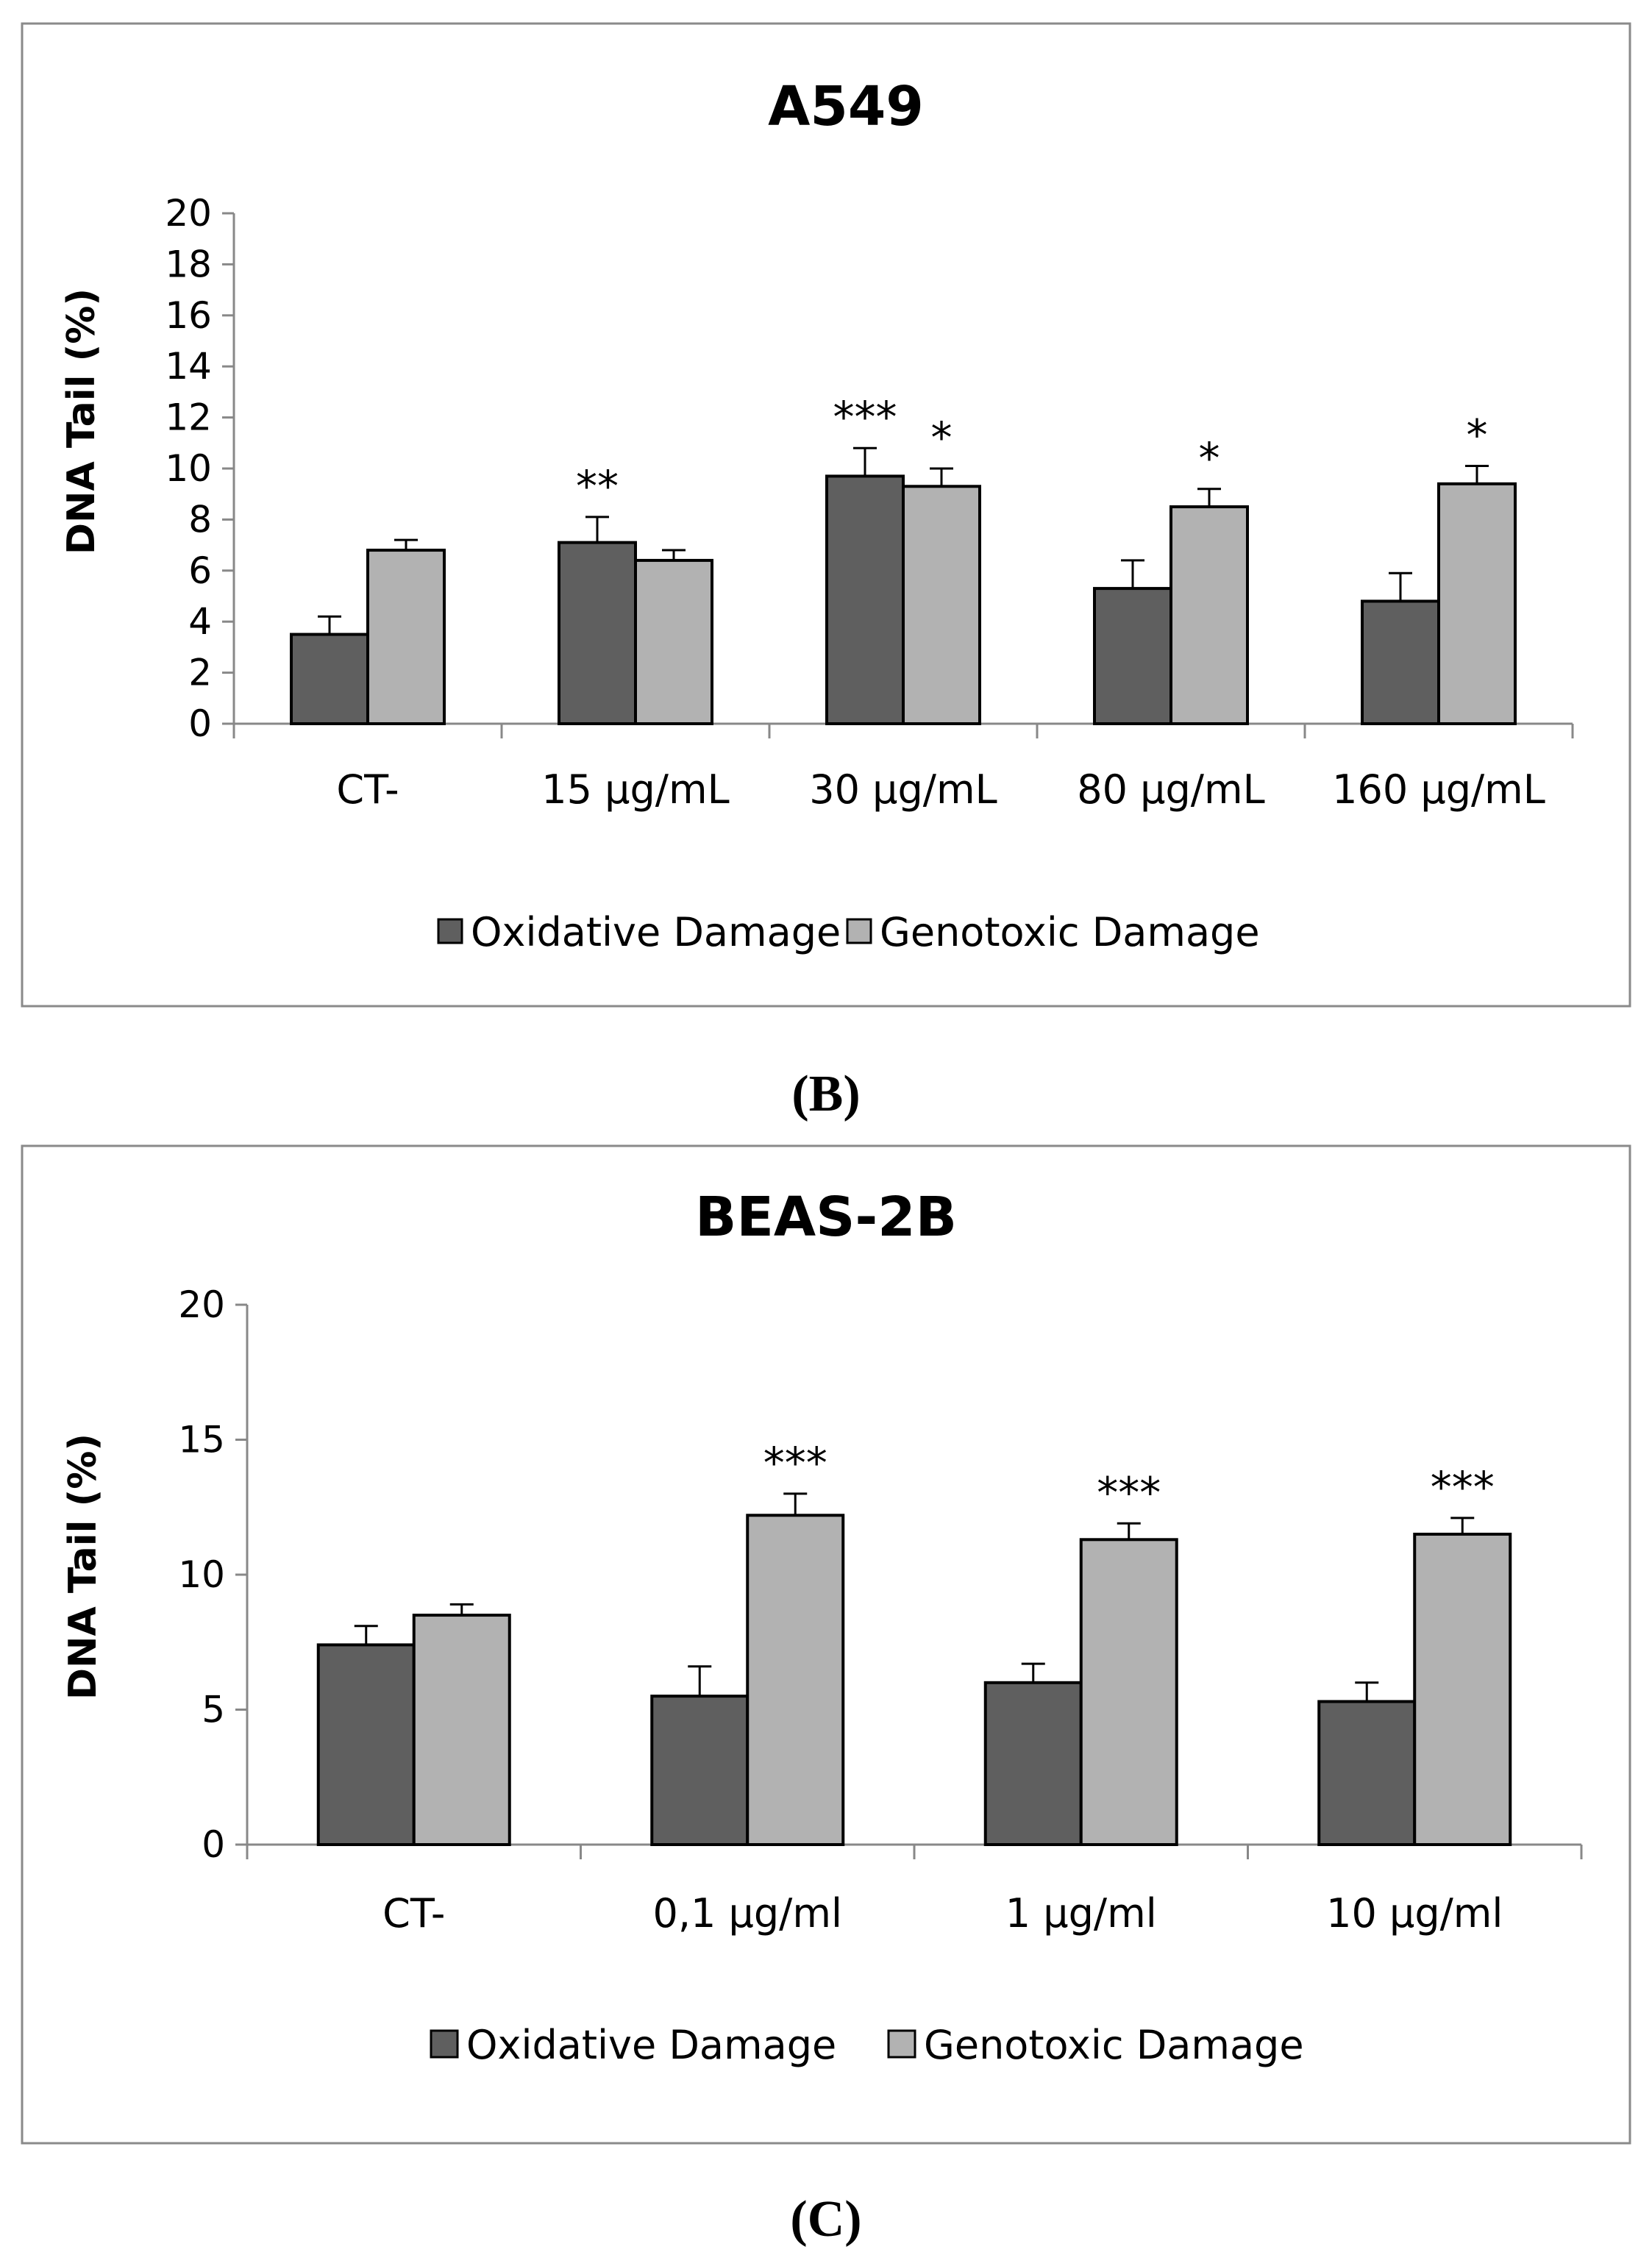 The height and width of the screenshot is (2255, 1652). What do you see at coordinates (83, 1567) in the screenshot?
I see `y-axis-label-beas2b: DNA Tail (%)` at bounding box center [83, 1567].